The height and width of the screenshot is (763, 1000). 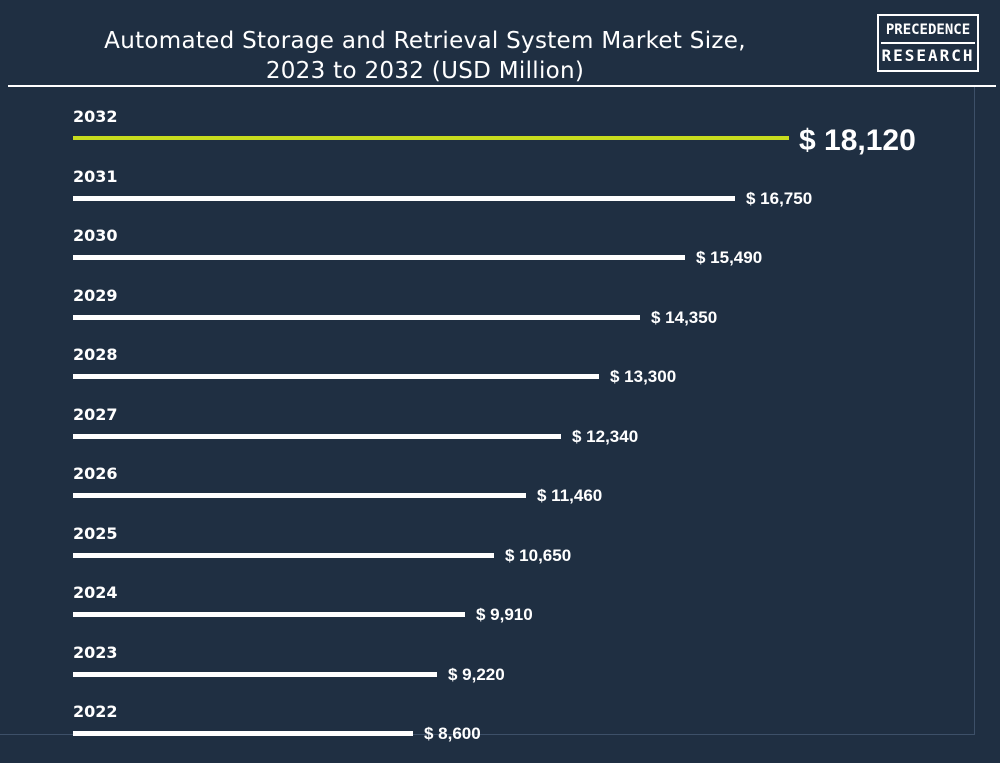 What do you see at coordinates (269, 614) in the screenshot?
I see `bar-2024` at bounding box center [269, 614].